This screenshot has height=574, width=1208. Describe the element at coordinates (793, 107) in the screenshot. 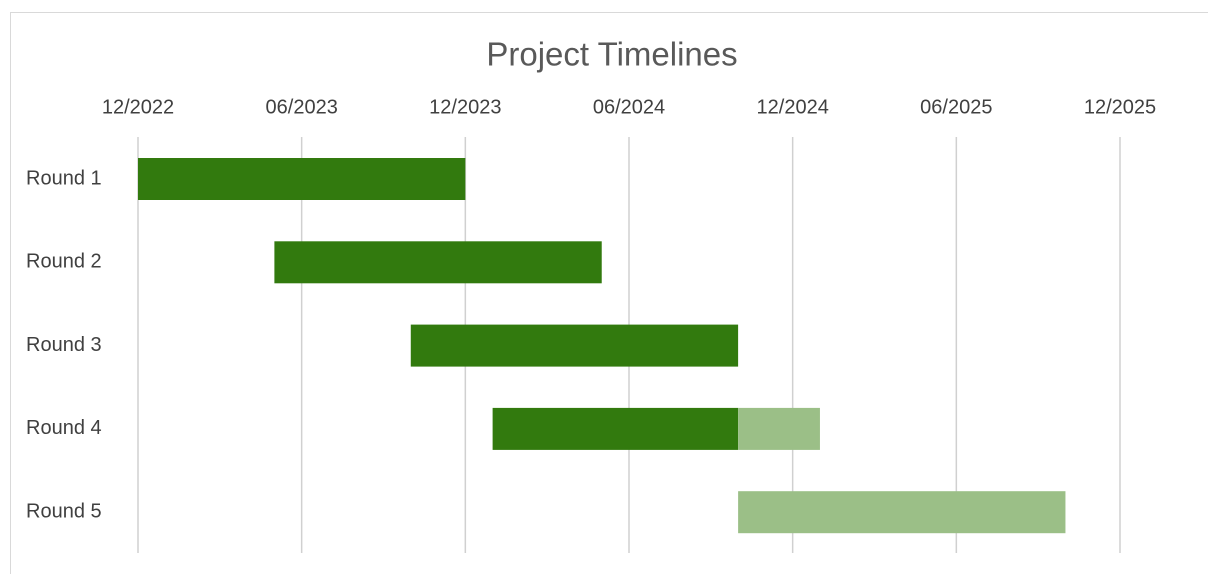

I see `x-tick-label: 12/2024` at that location.